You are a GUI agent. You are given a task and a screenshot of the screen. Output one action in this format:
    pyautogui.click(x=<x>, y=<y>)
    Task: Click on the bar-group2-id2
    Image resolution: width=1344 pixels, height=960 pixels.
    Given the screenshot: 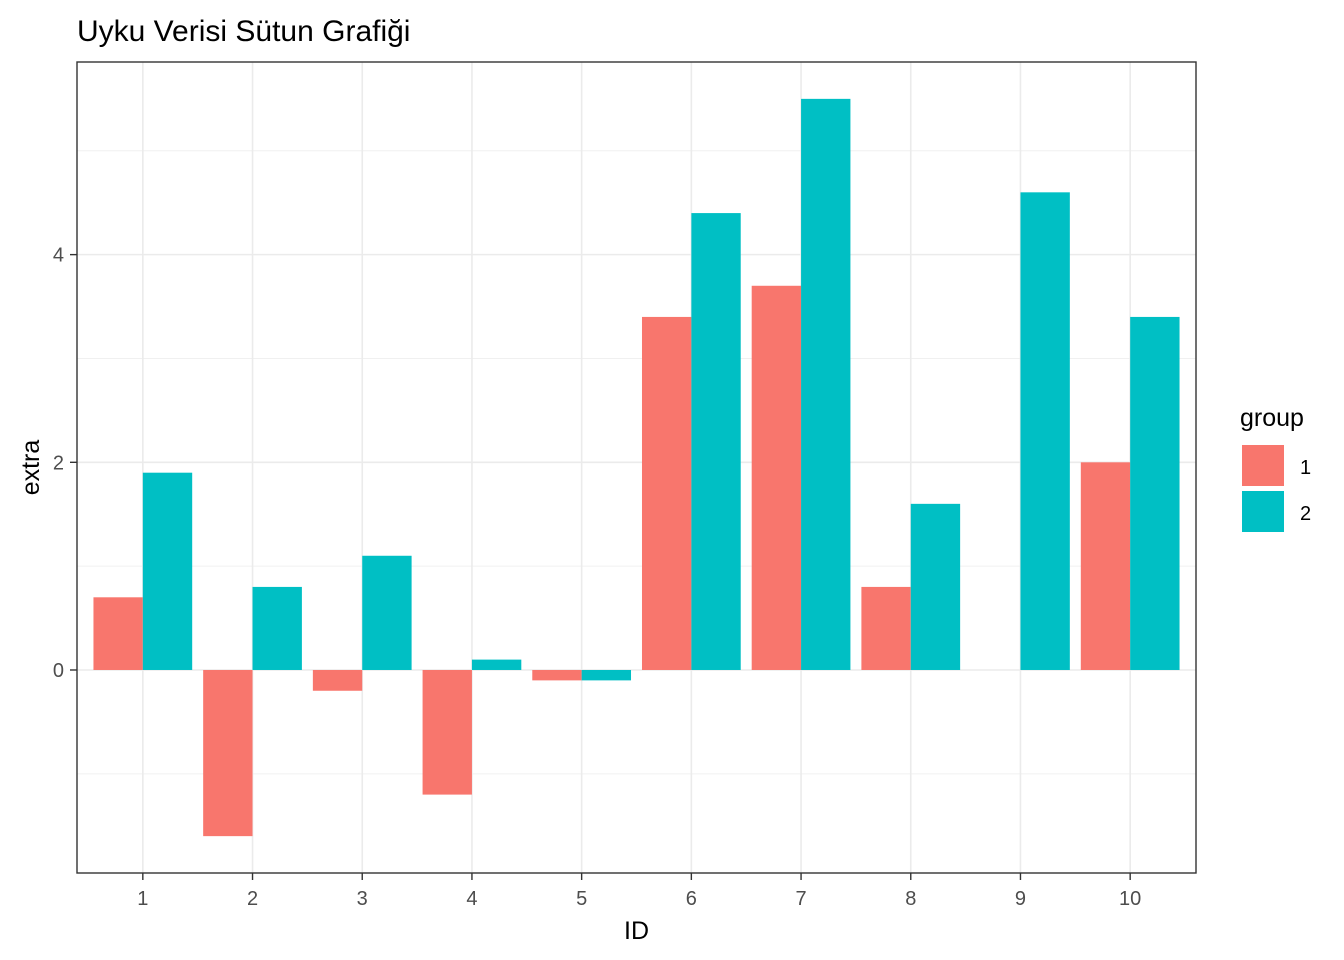 What is the action you would take?
    pyautogui.click(x=277, y=628)
    